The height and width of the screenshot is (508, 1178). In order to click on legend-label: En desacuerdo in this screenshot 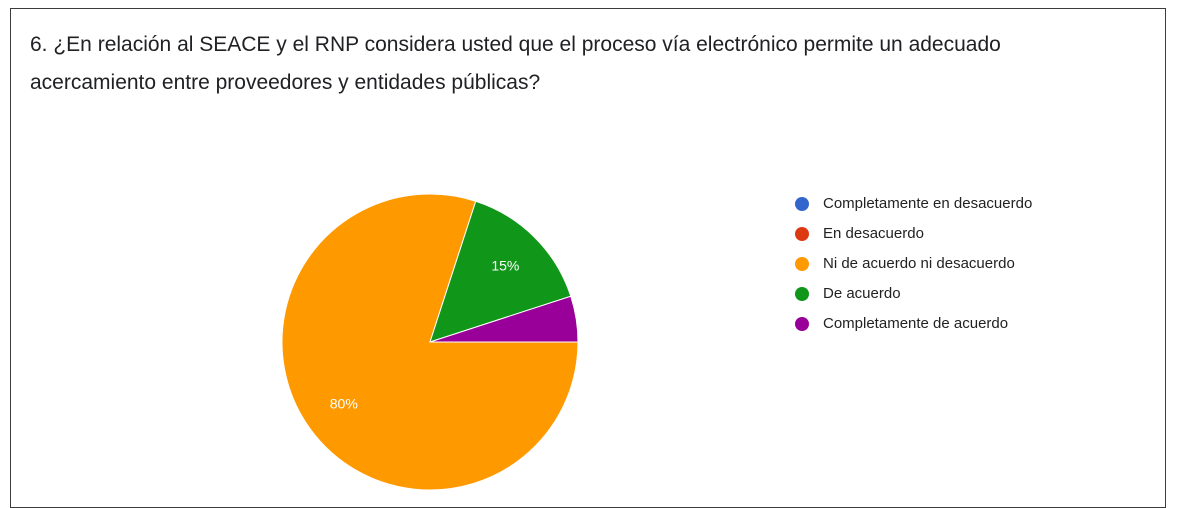, I will do `click(873, 233)`.